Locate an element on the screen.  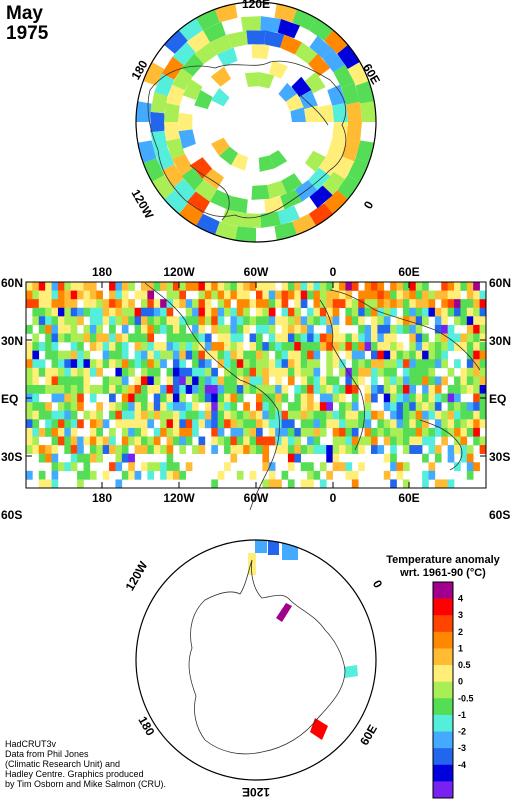
legend-label: -3 is located at coordinates (462, 748).